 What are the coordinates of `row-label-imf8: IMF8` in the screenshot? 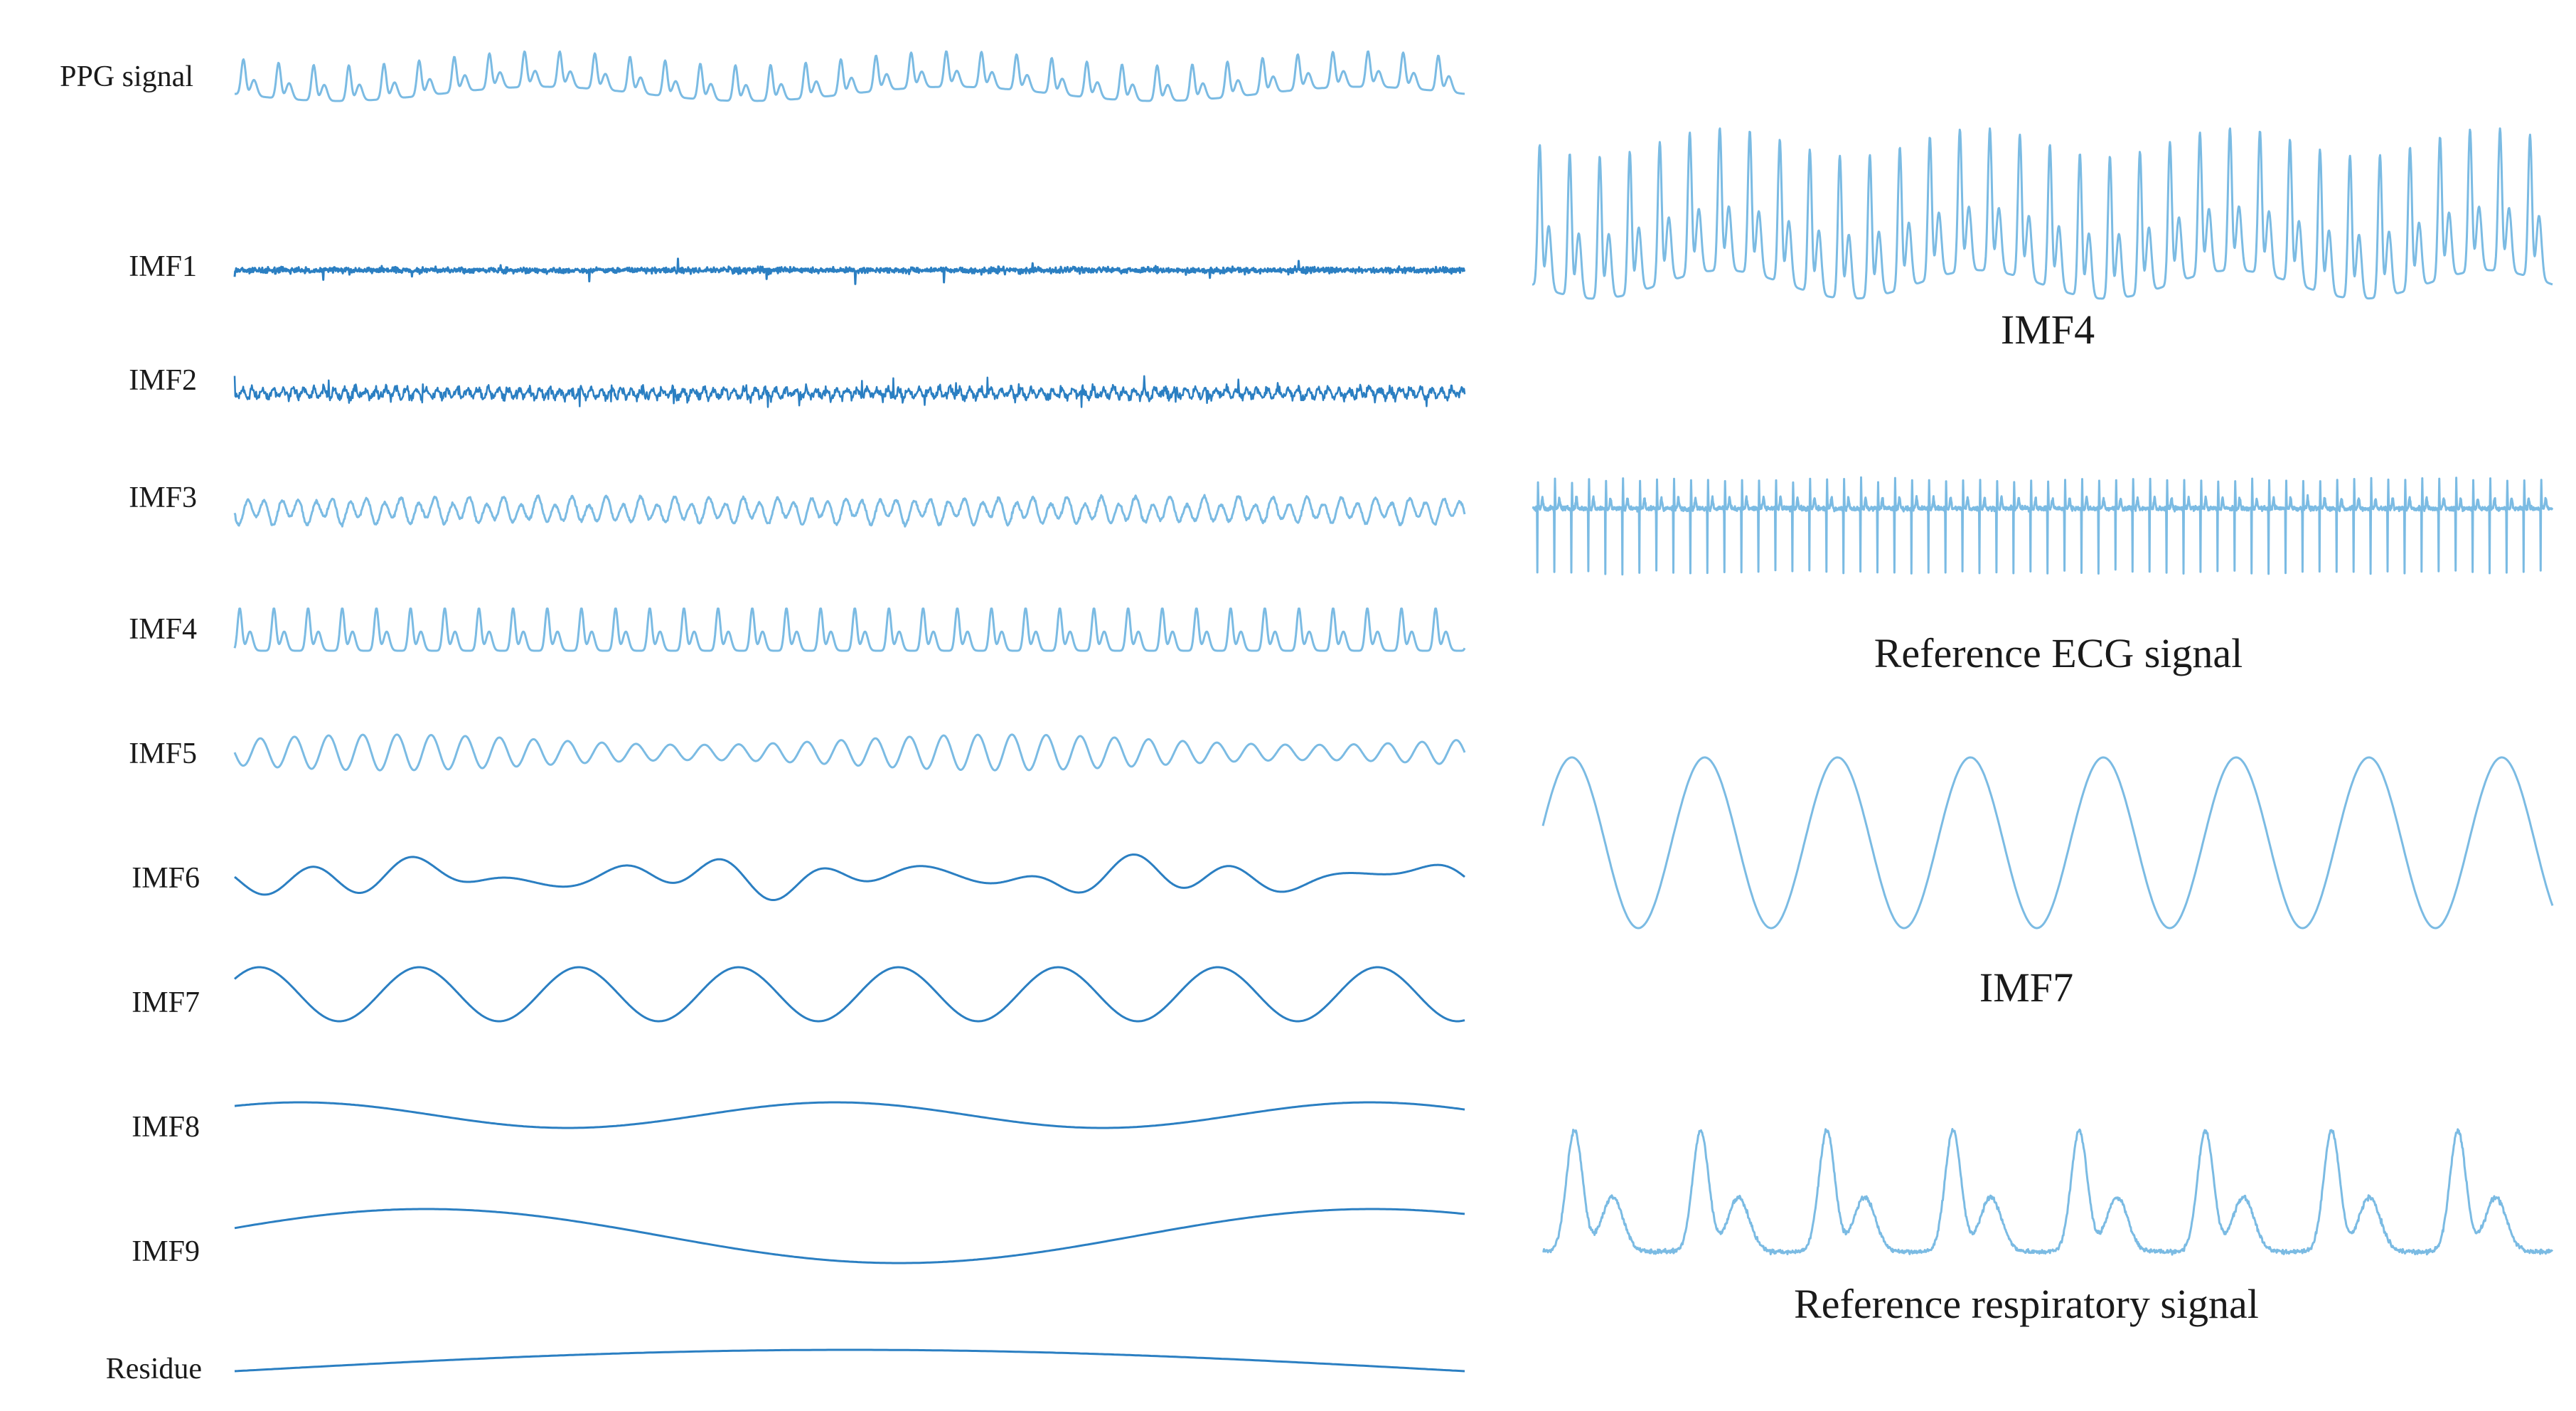 It's located at (166, 1127).